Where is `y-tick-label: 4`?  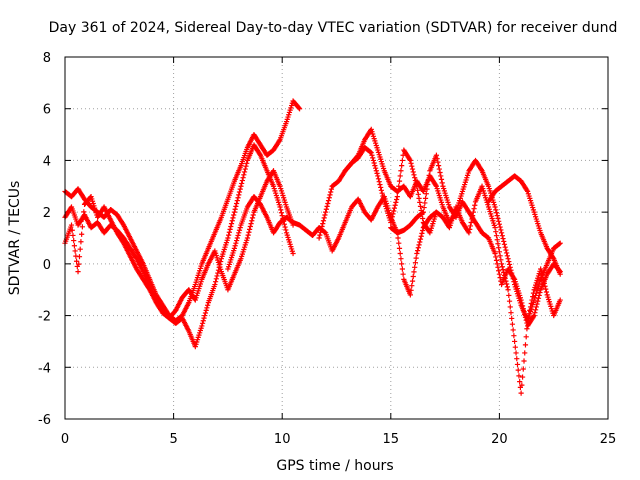
y-tick-label: 4 is located at coordinates (47, 161).